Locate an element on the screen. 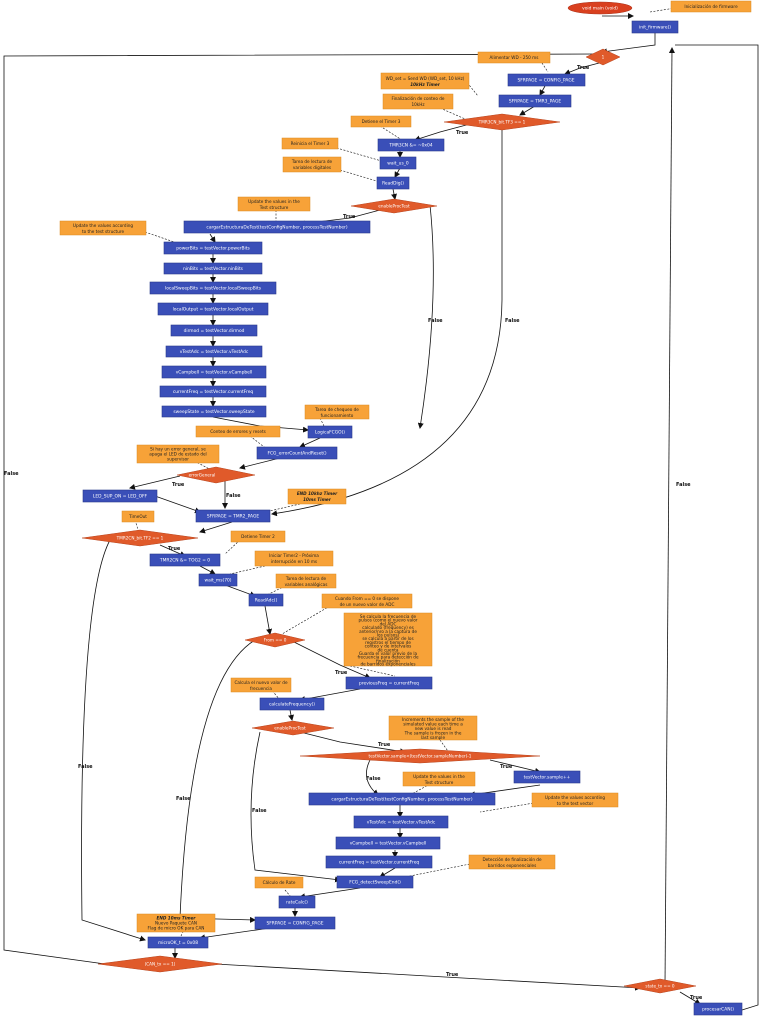 The image size is (768, 1024). svg-text: Tarea de chequeo de is located at coordinates (336, 409).